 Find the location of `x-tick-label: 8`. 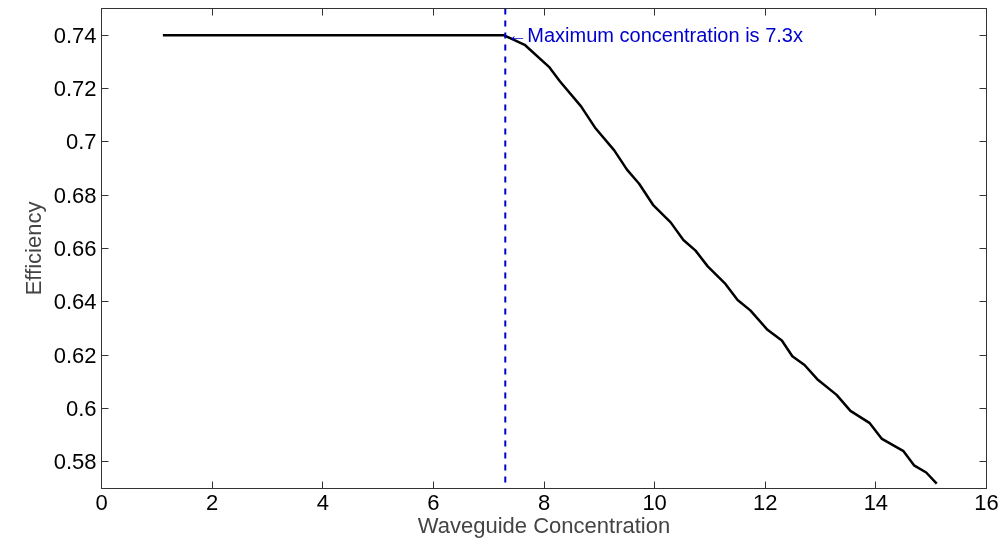

x-tick-label: 8 is located at coordinates (544, 502).